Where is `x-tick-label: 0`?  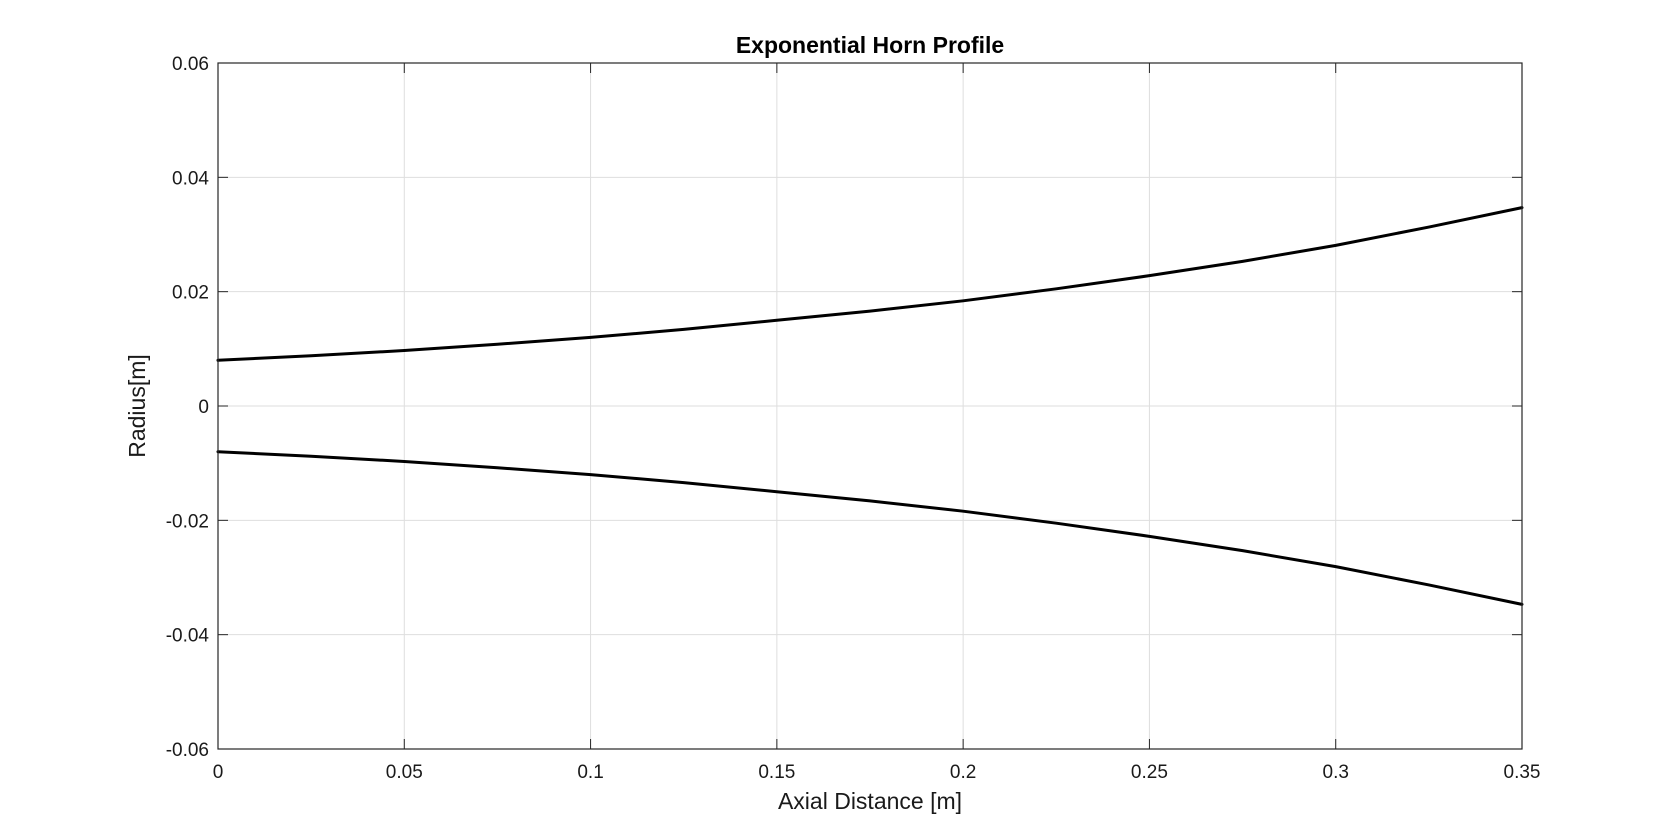 x-tick-label: 0 is located at coordinates (218, 772).